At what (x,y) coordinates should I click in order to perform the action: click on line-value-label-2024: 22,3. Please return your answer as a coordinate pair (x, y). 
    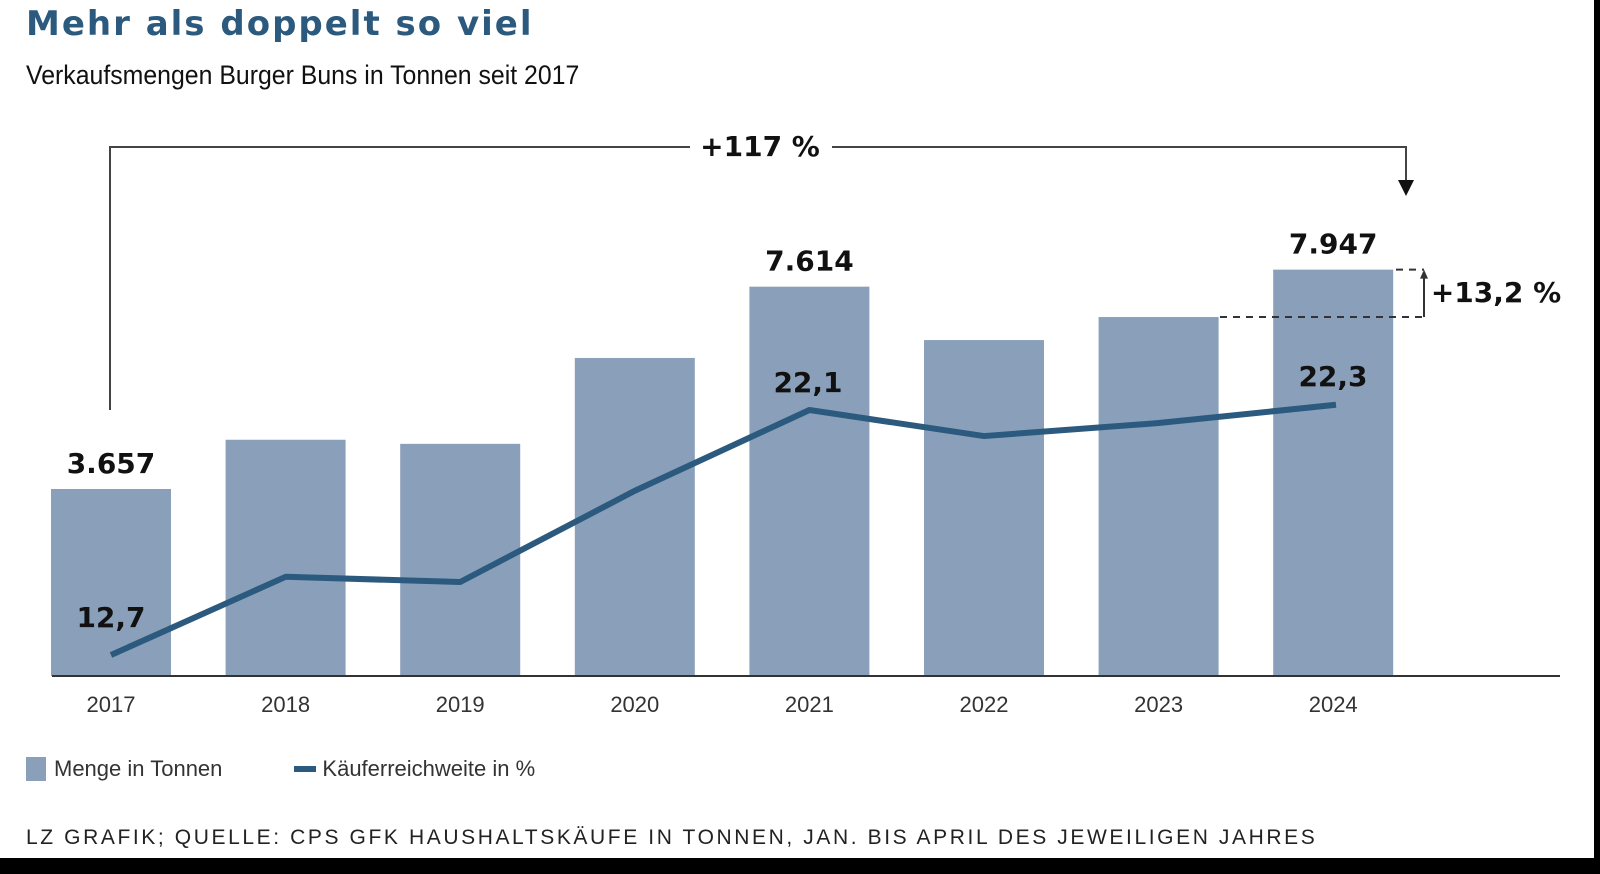
    Looking at the image, I should click on (1332, 376).